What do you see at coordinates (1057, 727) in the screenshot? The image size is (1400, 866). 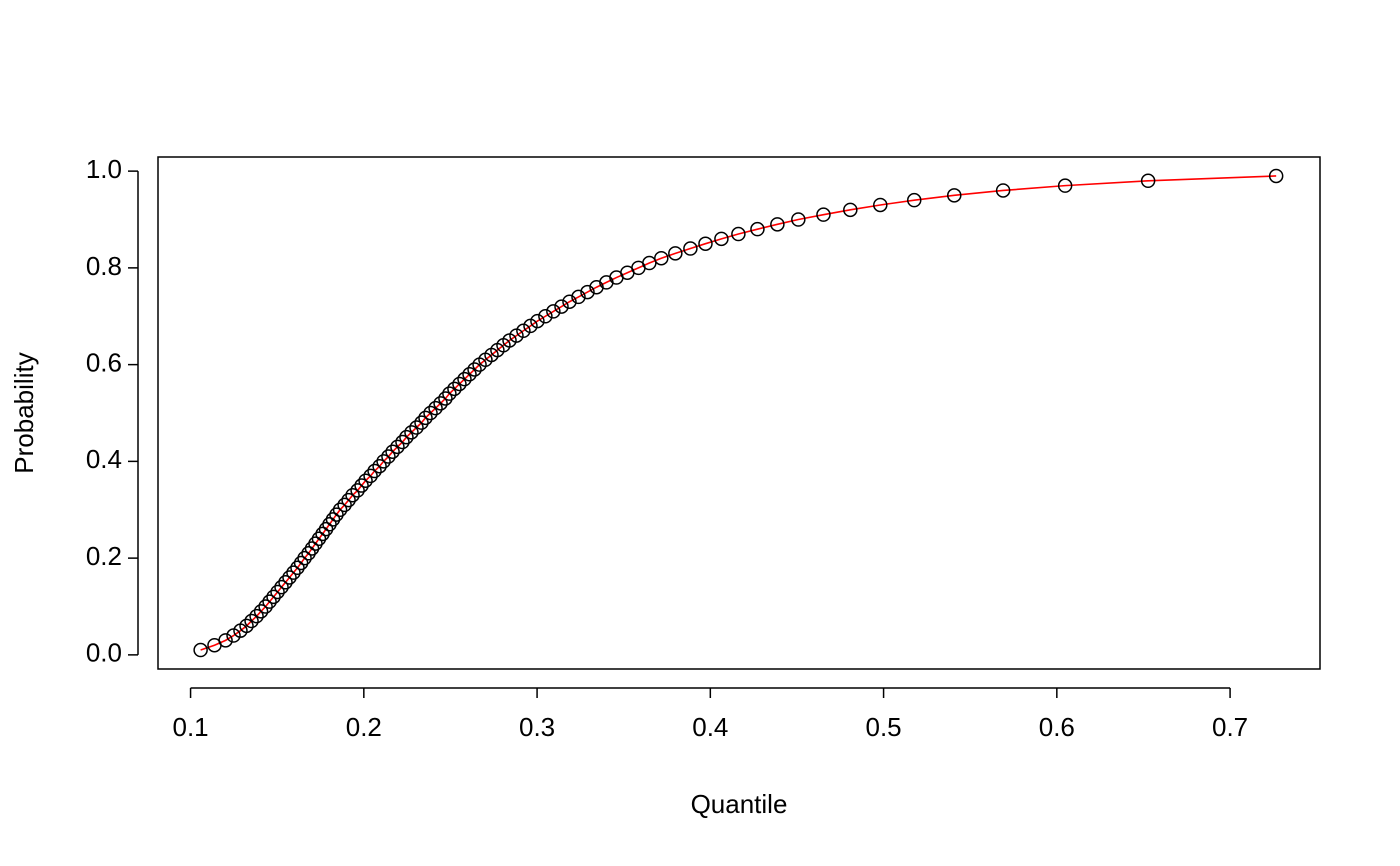 I see `x-tick-label: 0.6` at bounding box center [1057, 727].